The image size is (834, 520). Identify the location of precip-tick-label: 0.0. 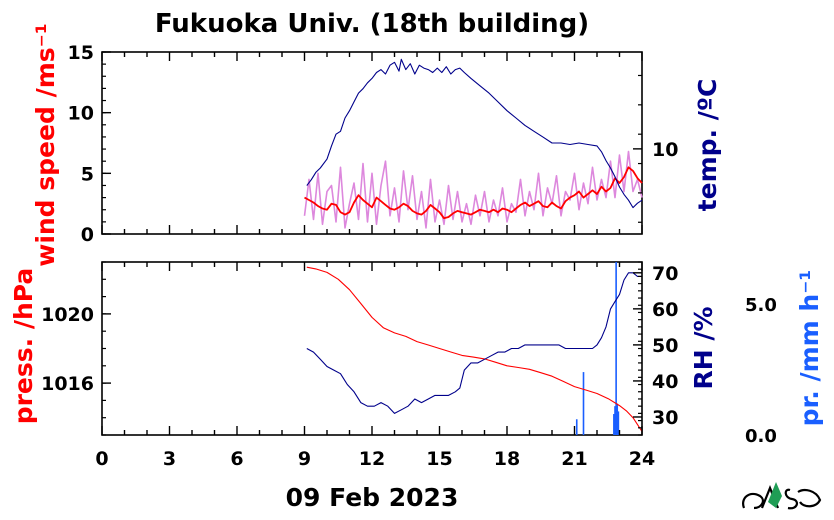
(761, 436).